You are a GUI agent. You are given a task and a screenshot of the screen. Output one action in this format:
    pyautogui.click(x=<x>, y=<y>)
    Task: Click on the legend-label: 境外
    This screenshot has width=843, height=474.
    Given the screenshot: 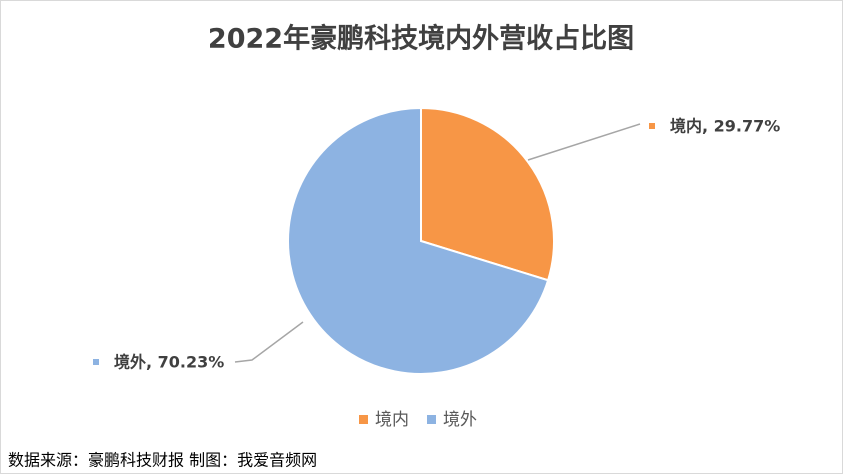 What is the action you would take?
    pyautogui.click(x=460, y=420)
    